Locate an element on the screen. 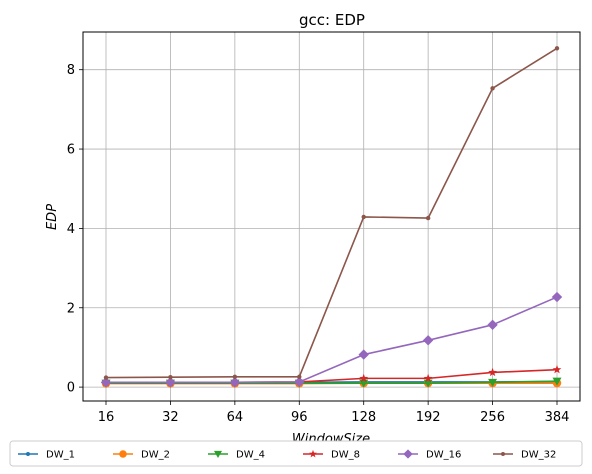  legend-label: DW_32 is located at coordinates (538, 455).